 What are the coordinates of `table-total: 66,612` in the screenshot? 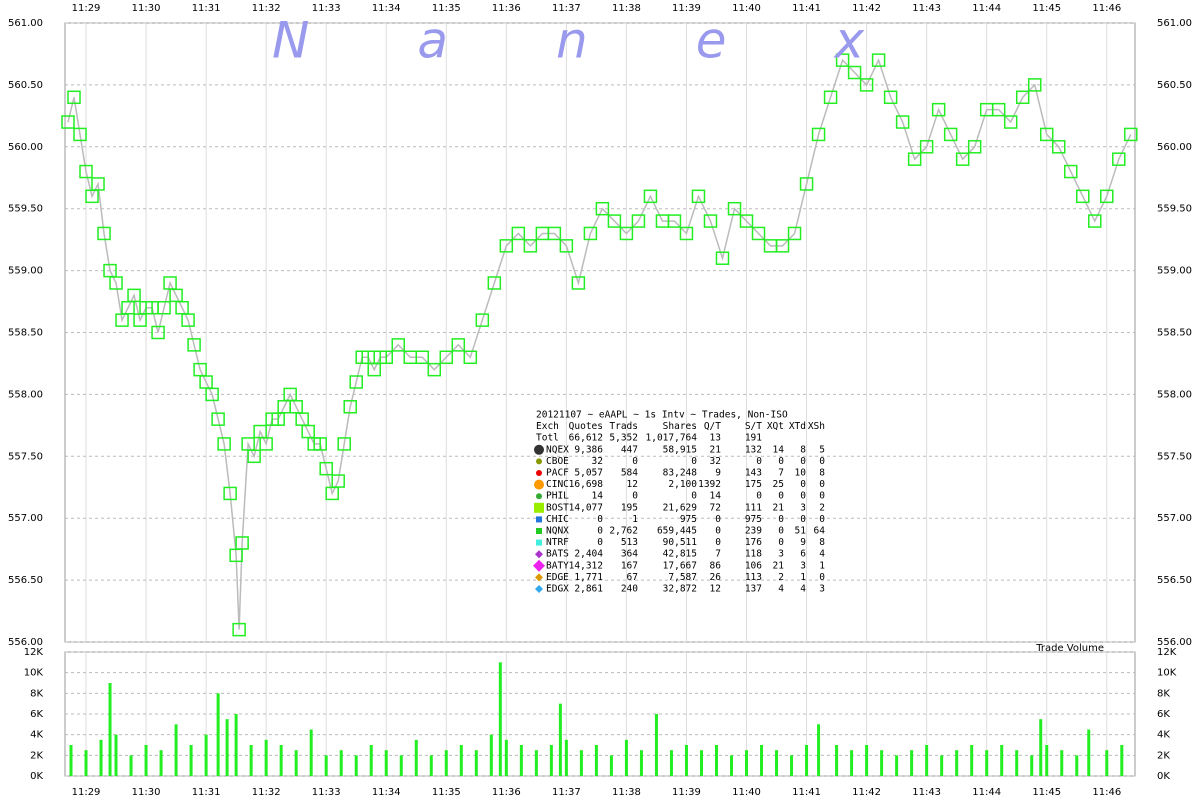 It's located at (586, 438).